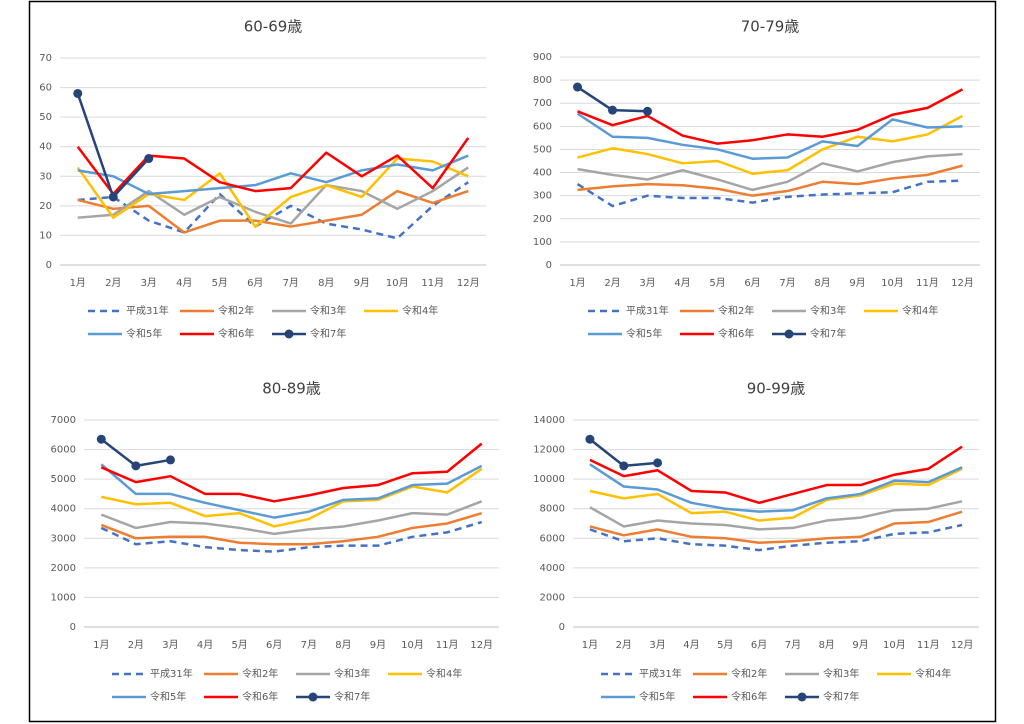 The image size is (1024, 724). What do you see at coordinates (542, 173) in the screenshot?
I see `y-tick-label: 400` at bounding box center [542, 173].